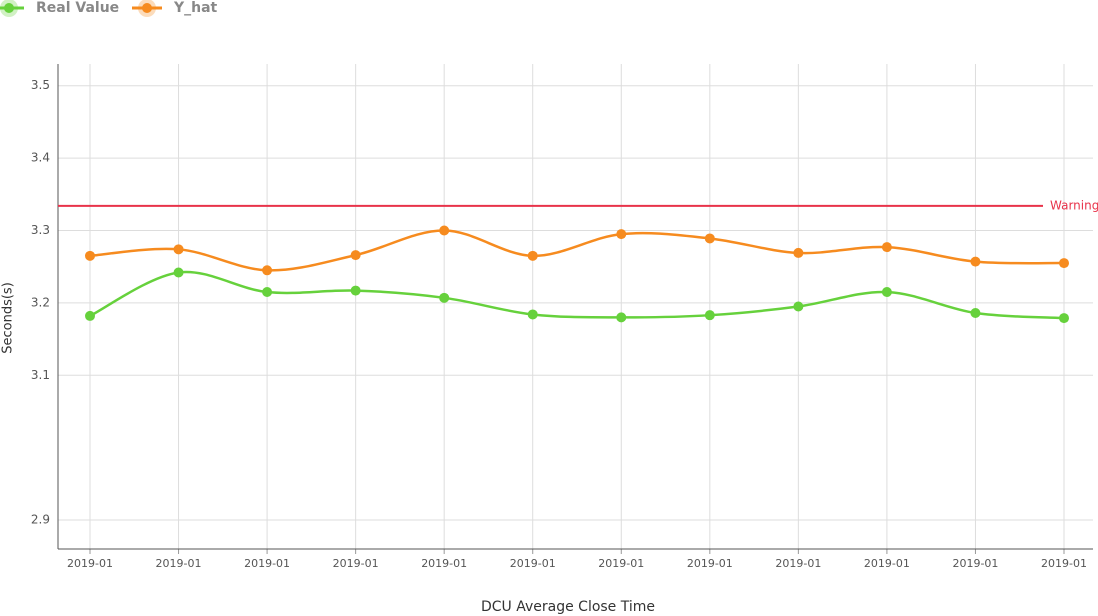 The width and height of the screenshot is (1098, 616). What do you see at coordinates (40, 230) in the screenshot?
I see `y-tick-label: 3.3` at bounding box center [40, 230].